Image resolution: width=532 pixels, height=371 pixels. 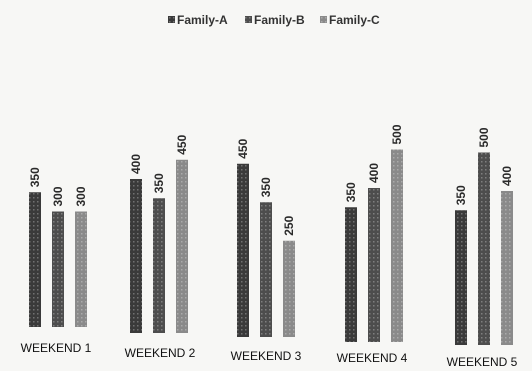 What do you see at coordinates (58, 196) in the screenshot?
I see `value-label-family-b-weekend-1: 300` at bounding box center [58, 196].